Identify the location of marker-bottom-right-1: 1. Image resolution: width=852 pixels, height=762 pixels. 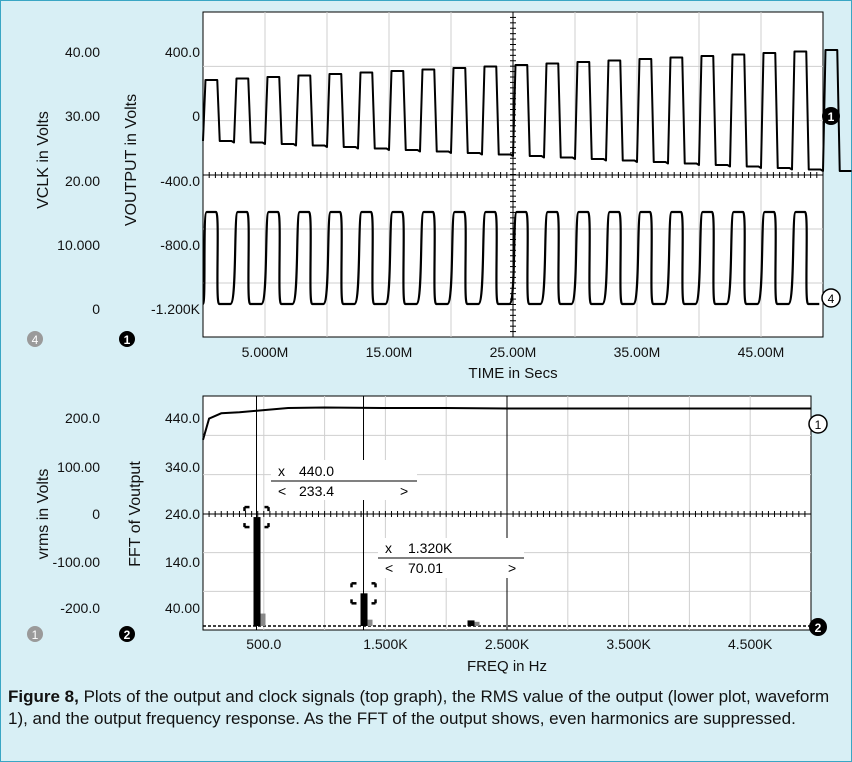
(818, 425).